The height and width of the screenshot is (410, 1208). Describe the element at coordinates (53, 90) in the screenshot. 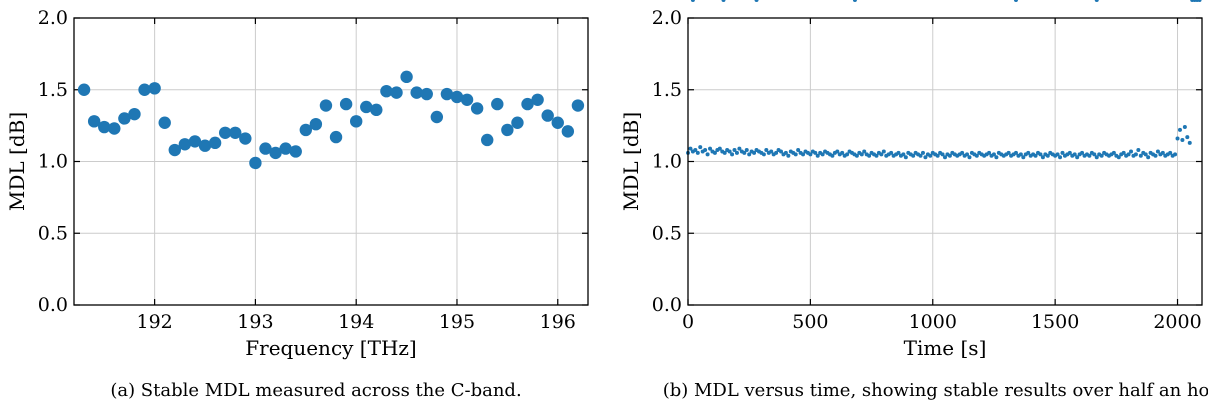

I see `y-tick-label: 1.5` at that location.